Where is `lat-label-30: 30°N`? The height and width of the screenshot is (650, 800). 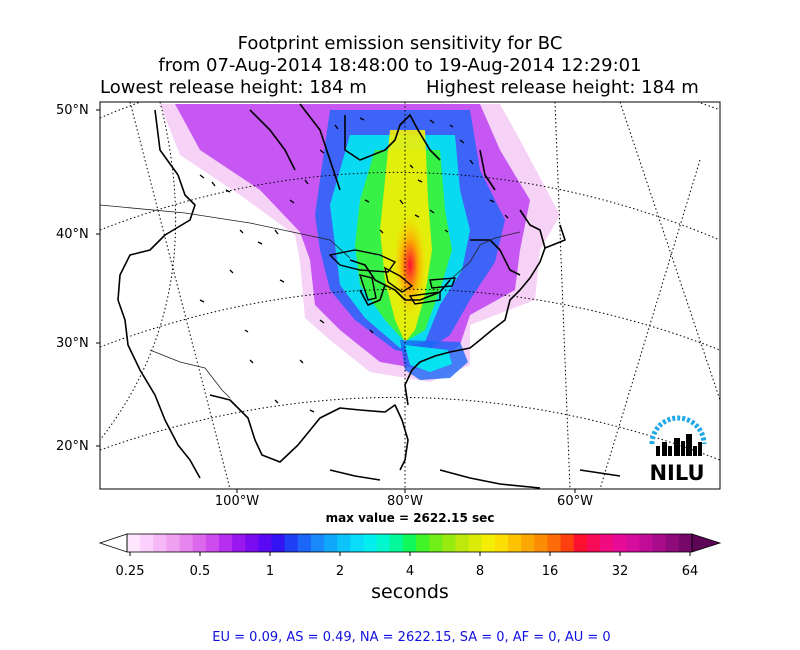 lat-label-30: 30°N is located at coordinates (72, 343).